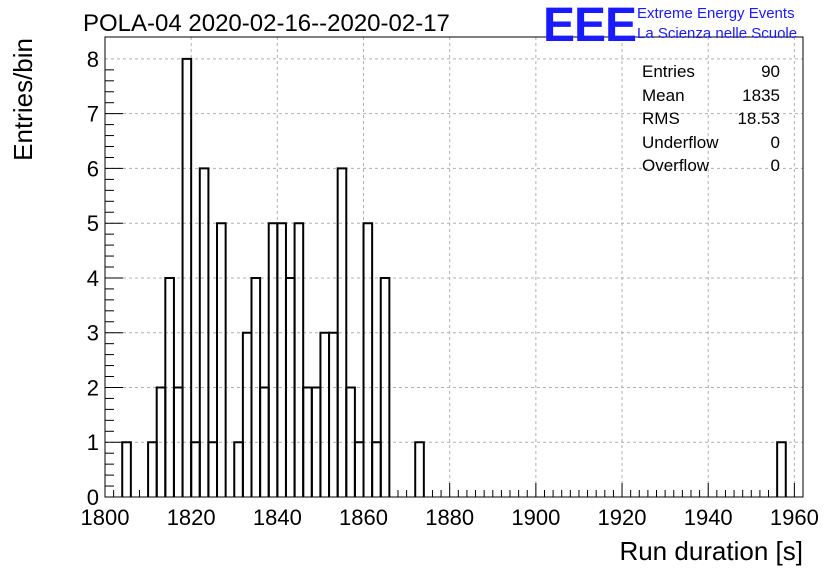 This screenshot has height=572, width=836. I want to click on stat-row: RMS 18.53, so click(711, 119).